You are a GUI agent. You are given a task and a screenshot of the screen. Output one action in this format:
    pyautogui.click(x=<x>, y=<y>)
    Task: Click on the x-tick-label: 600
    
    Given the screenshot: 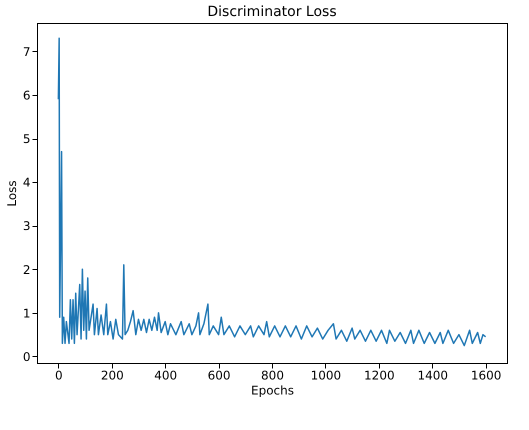 What is the action you would take?
    pyautogui.click(x=219, y=375)
    